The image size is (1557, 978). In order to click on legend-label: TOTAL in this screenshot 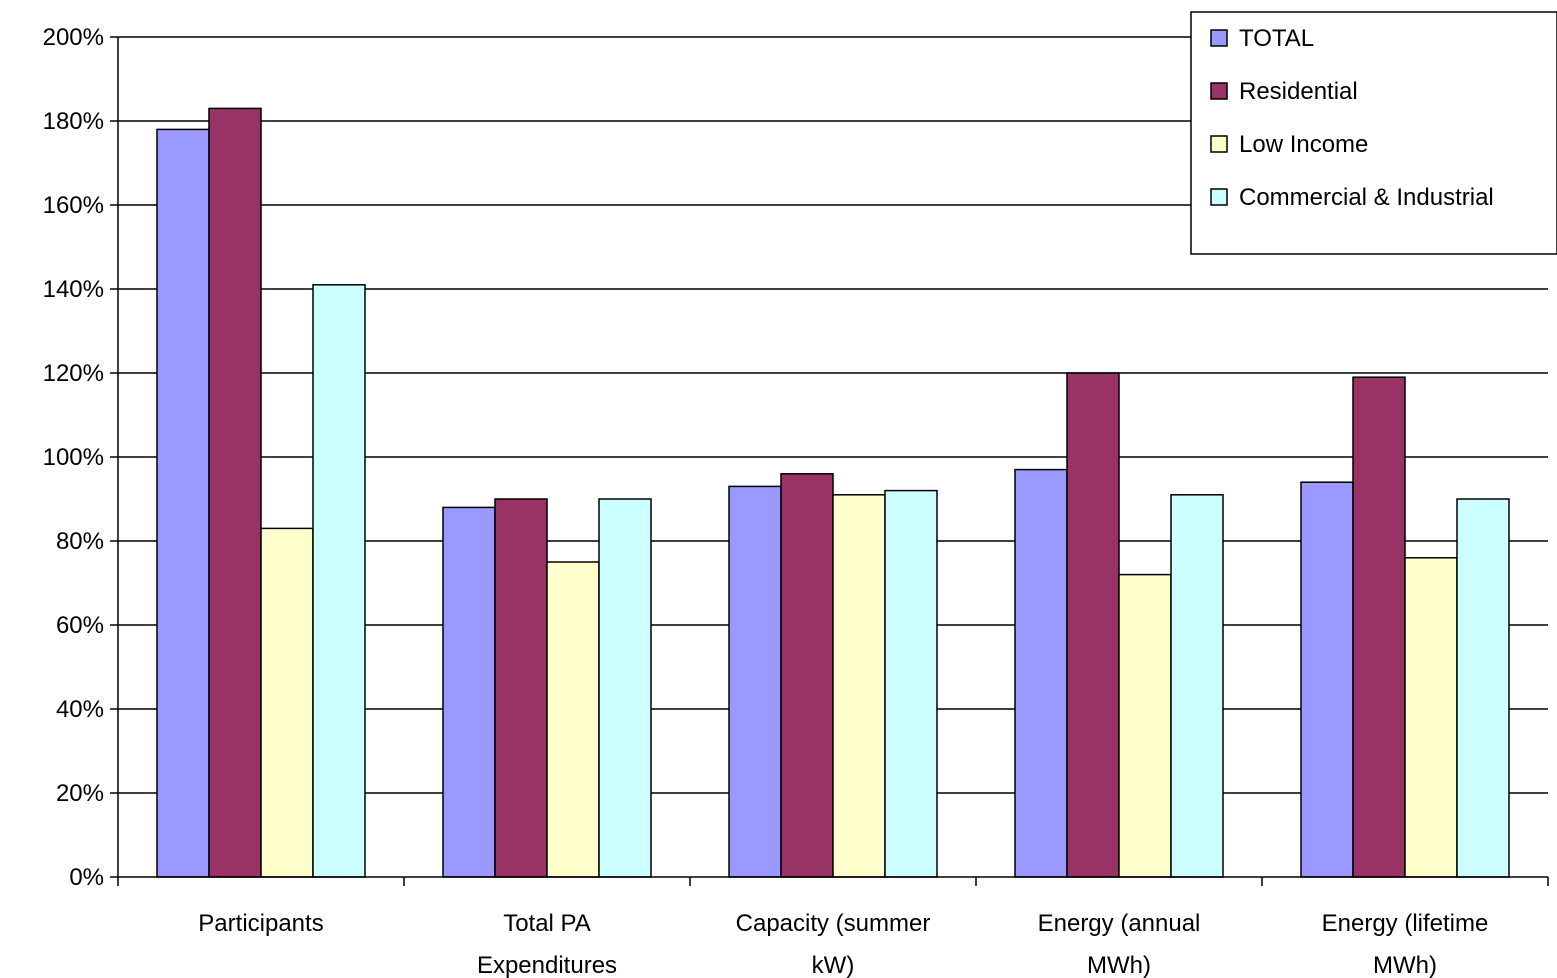, I will do `click(1276, 38)`.